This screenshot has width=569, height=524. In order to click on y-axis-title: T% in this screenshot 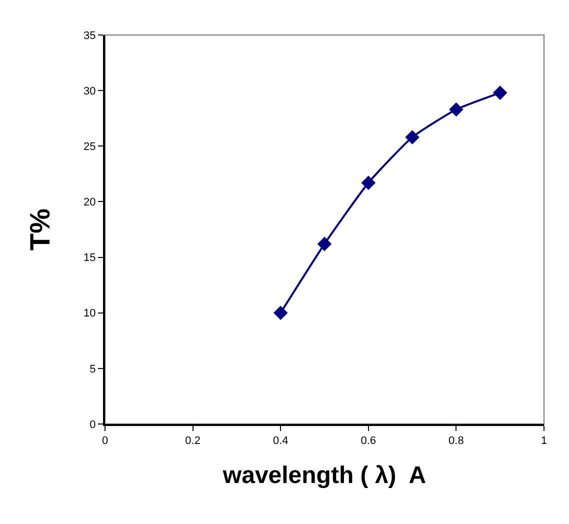, I will do `click(40, 229)`.